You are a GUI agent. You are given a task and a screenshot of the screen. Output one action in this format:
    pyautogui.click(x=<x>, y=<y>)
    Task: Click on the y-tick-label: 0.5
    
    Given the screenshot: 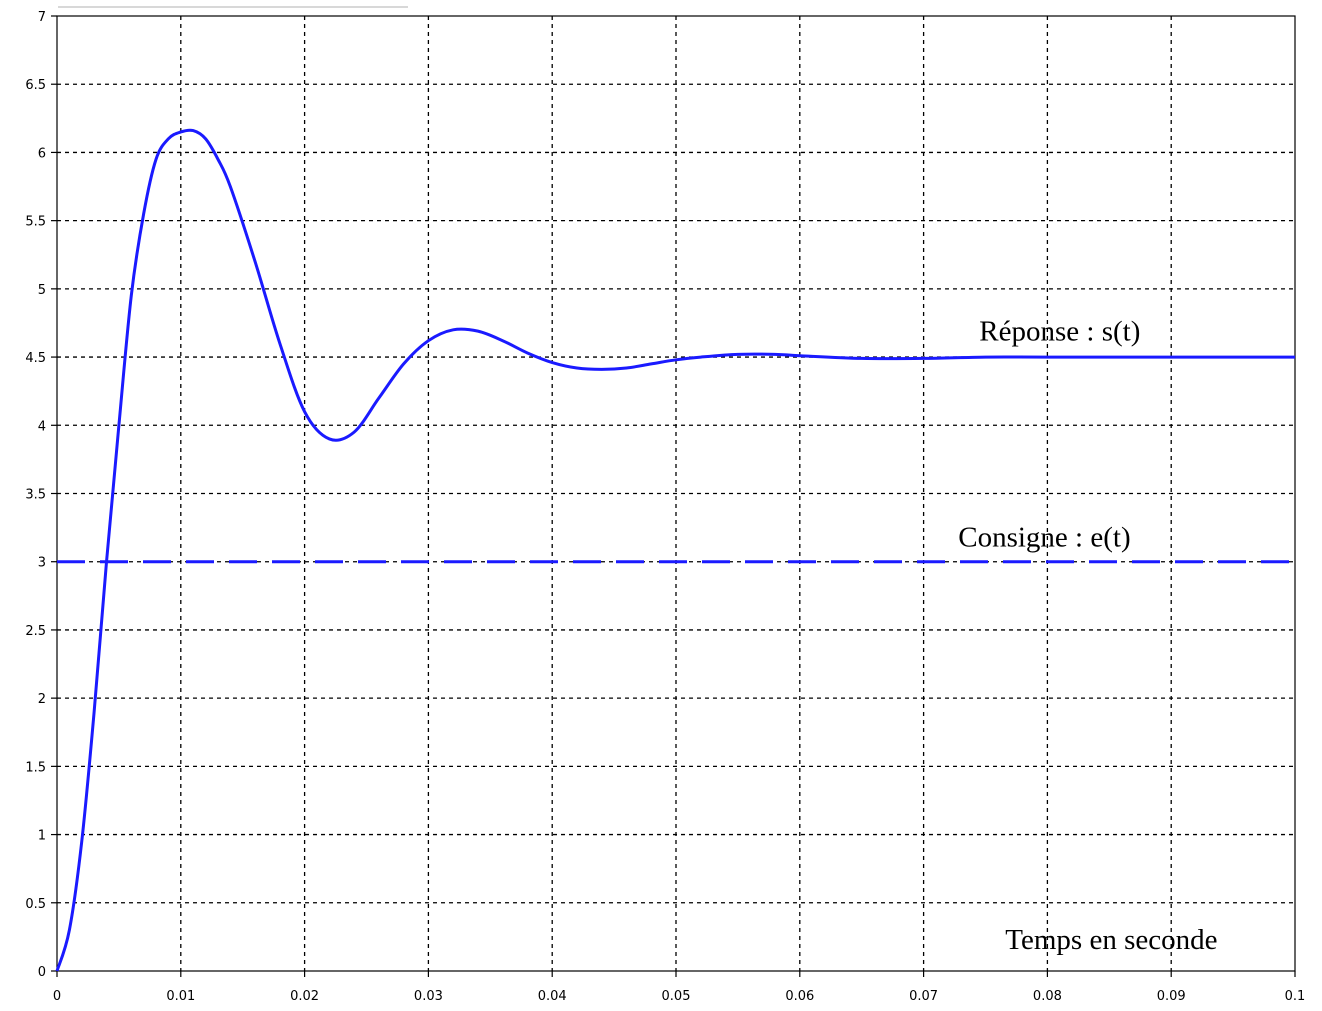 What is the action you would take?
    pyautogui.click(x=35, y=904)
    